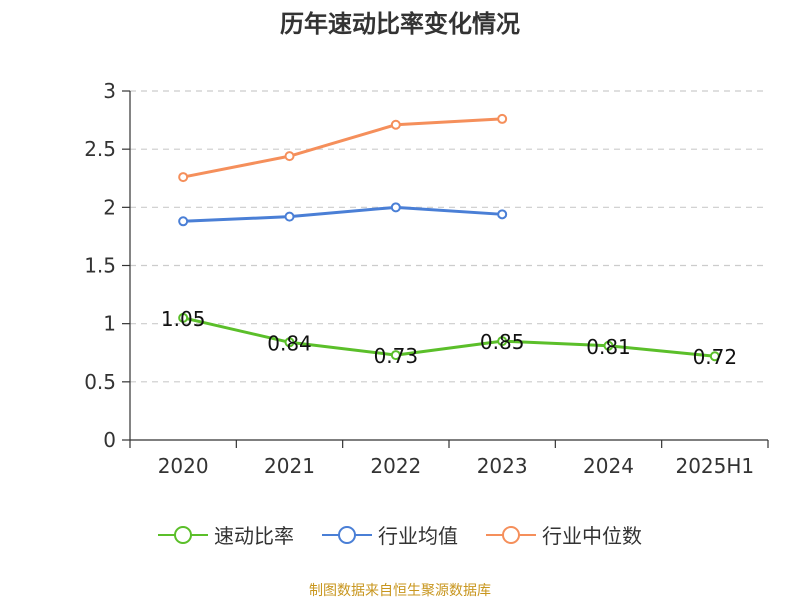 The width and height of the screenshot is (800, 600). What do you see at coordinates (418, 536) in the screenshot?
I see `legend-label: 行业均值` at bounding box center [418, 536].